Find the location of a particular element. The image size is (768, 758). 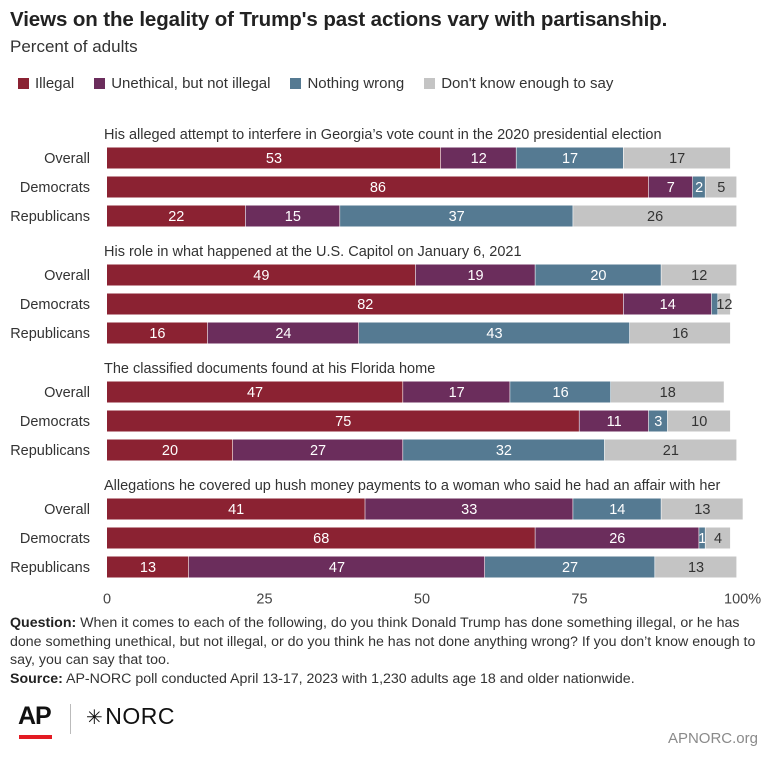

data-label: 15 is located at coordinates (293, 217).